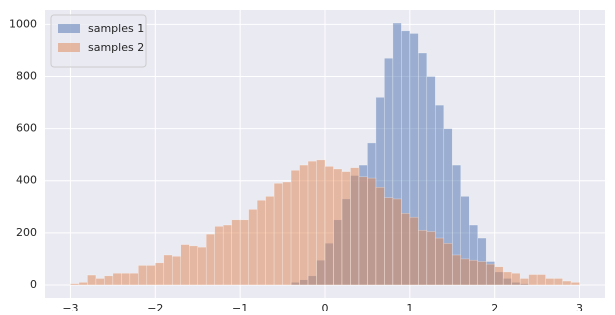 This screenshot has width=615, height=315. I want to click on x-tick-label: −1, so click(240, 306).